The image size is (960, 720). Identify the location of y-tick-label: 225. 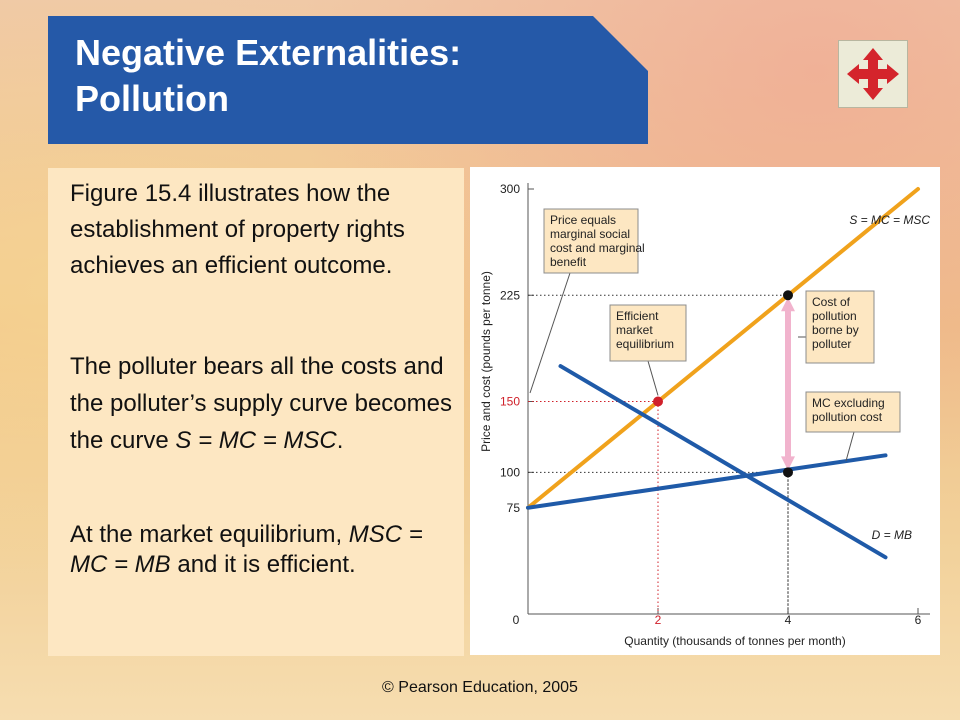
(510, 295).